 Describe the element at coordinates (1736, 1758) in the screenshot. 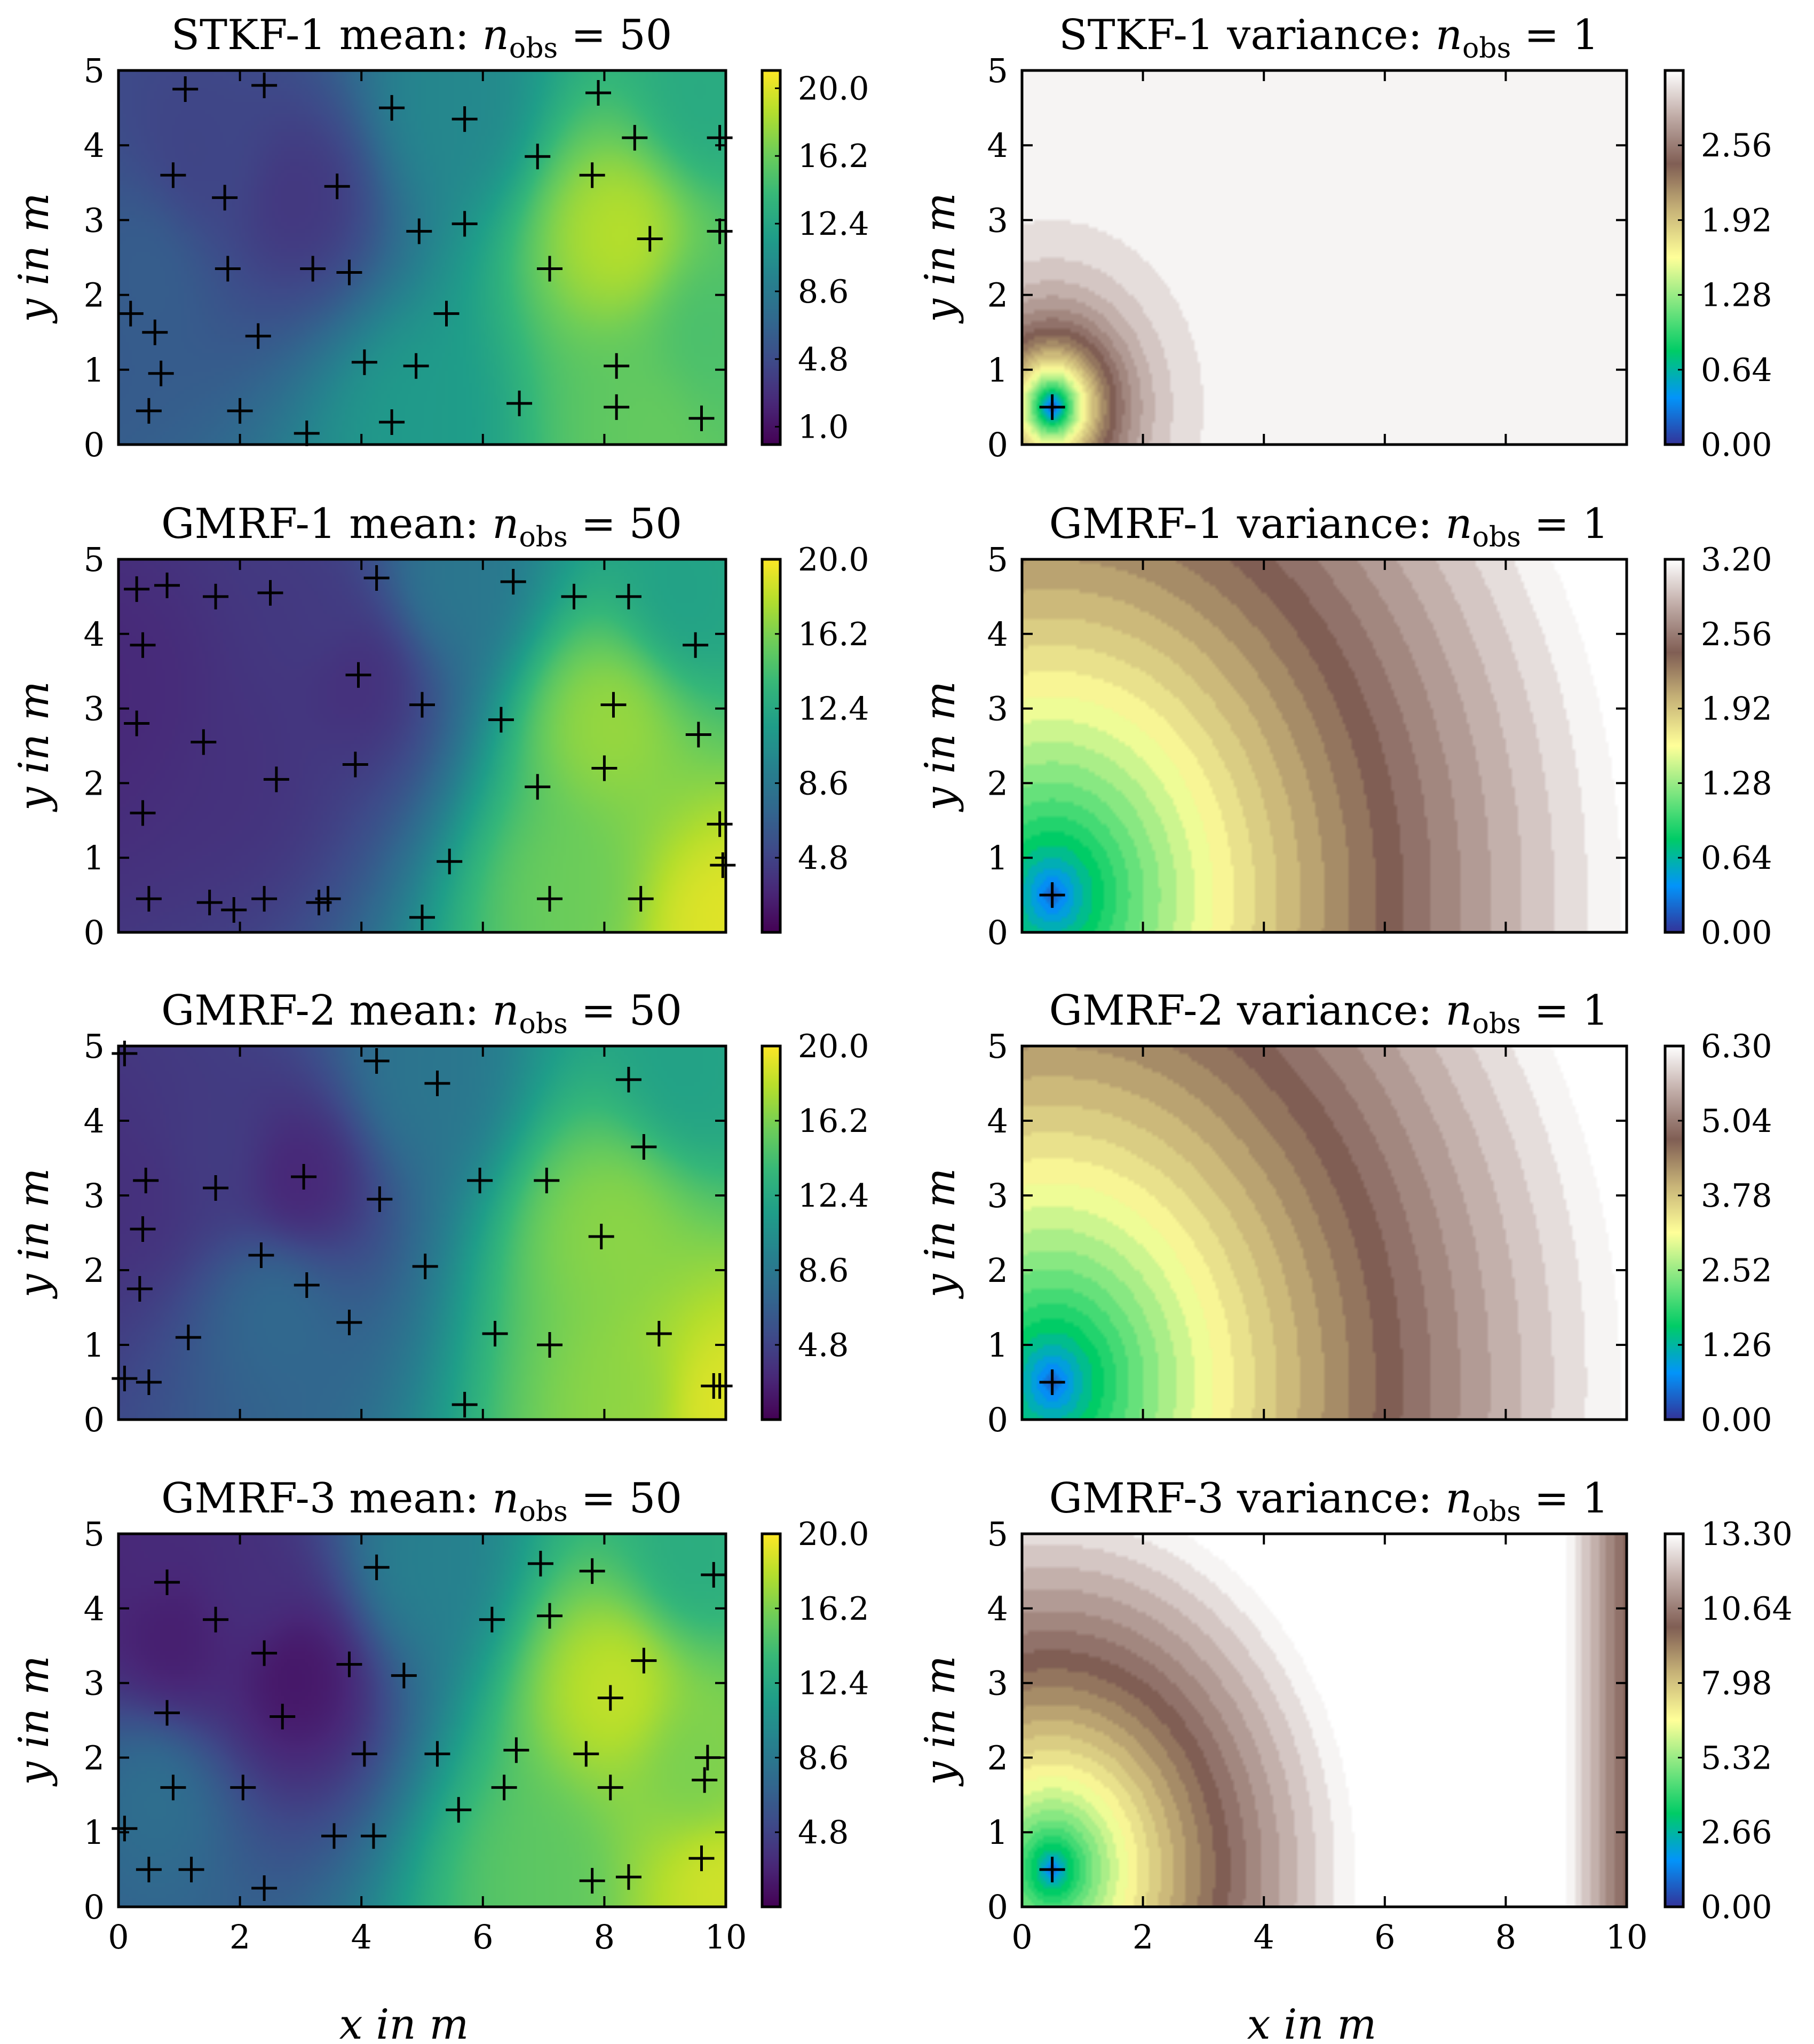

I see `colorbar-tick-label: 5.32` at that location.